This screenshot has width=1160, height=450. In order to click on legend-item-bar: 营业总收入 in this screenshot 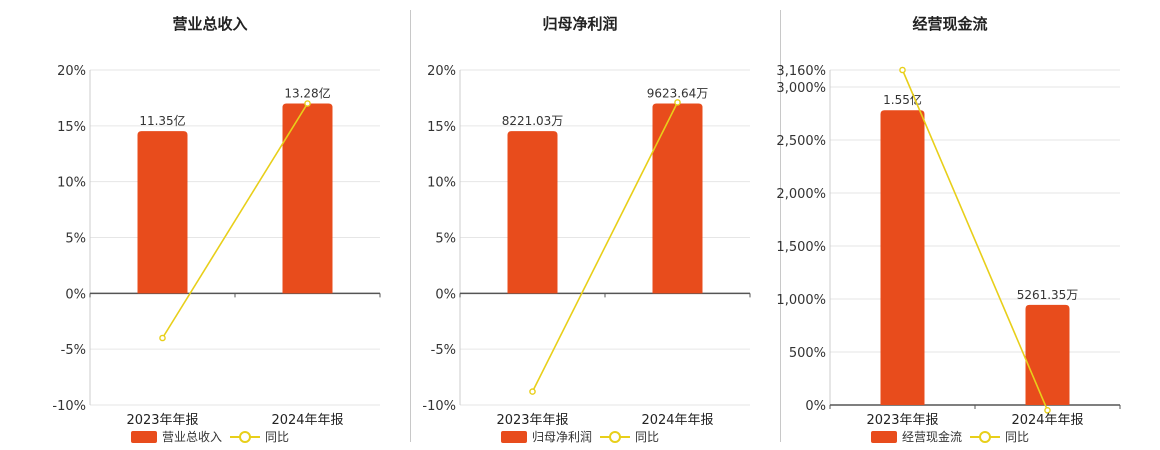, I will do `click(176, 436)`.